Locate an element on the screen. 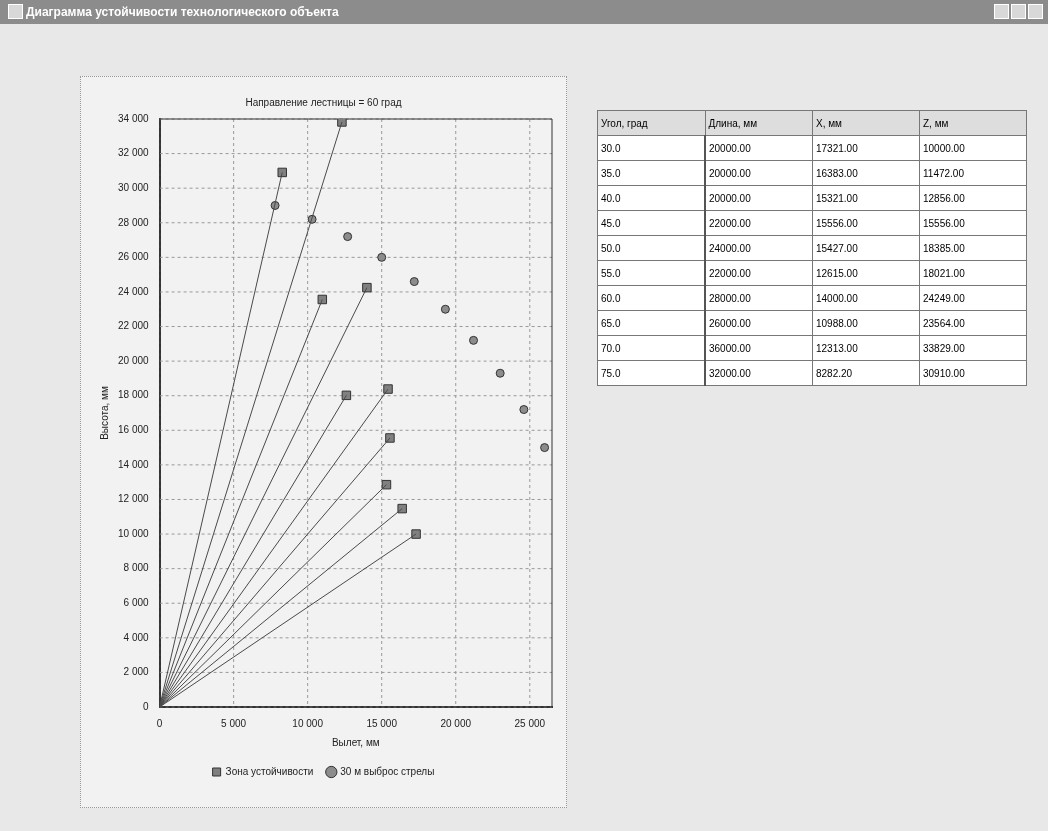  y-tick-label: 10 000 is located at coordinates (133, 533).